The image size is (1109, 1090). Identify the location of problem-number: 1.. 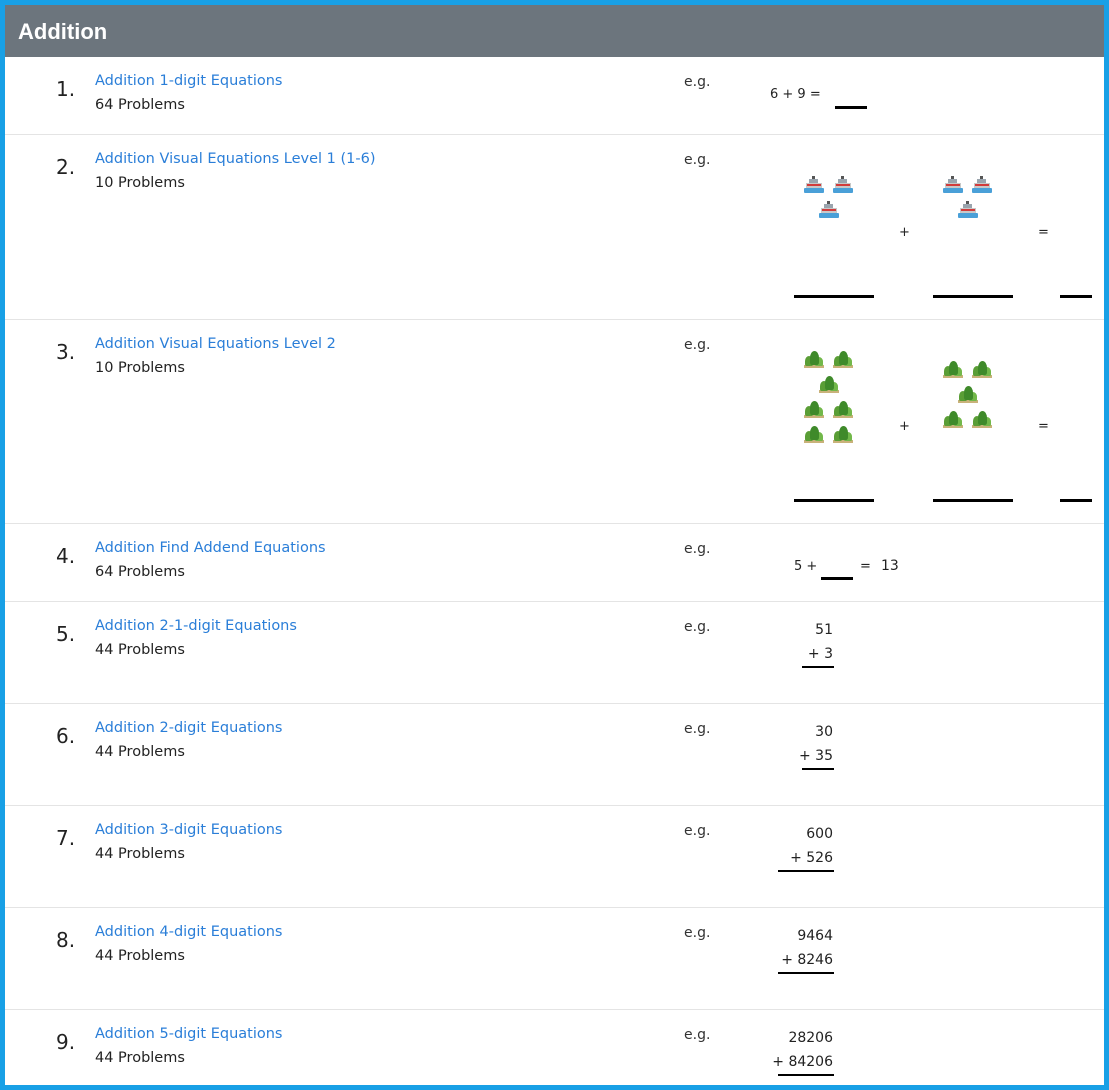
(66, 89).